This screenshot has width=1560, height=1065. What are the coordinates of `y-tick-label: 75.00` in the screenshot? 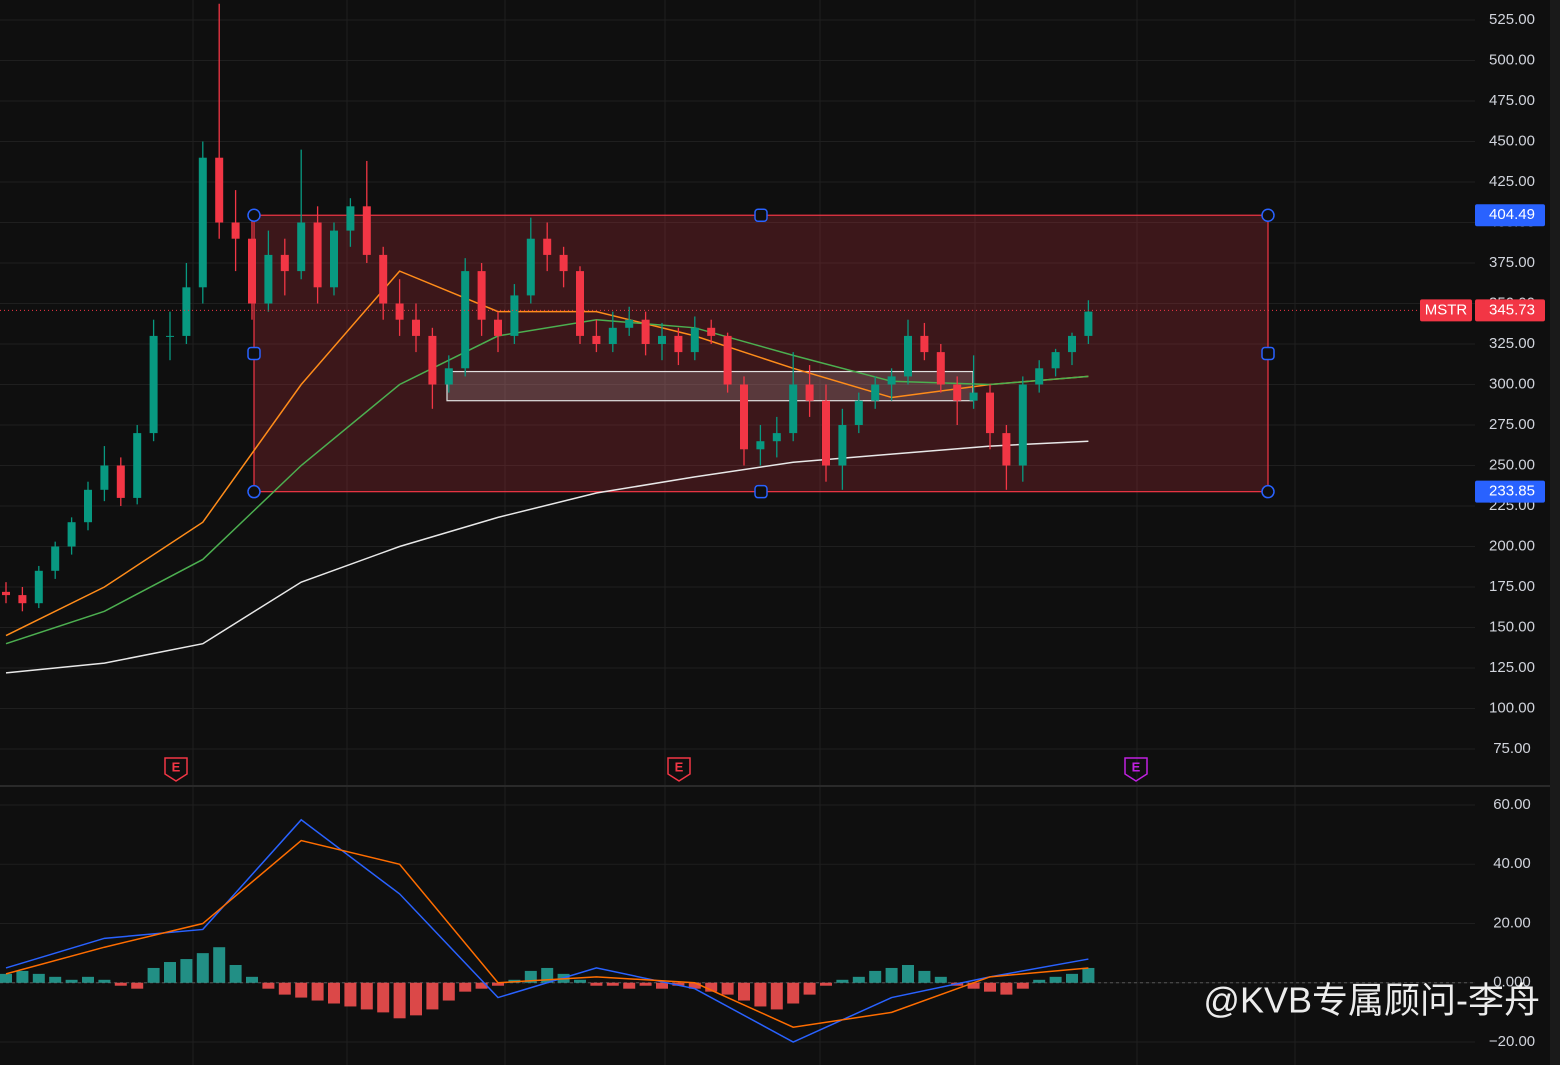 It's located at (1512, 748).